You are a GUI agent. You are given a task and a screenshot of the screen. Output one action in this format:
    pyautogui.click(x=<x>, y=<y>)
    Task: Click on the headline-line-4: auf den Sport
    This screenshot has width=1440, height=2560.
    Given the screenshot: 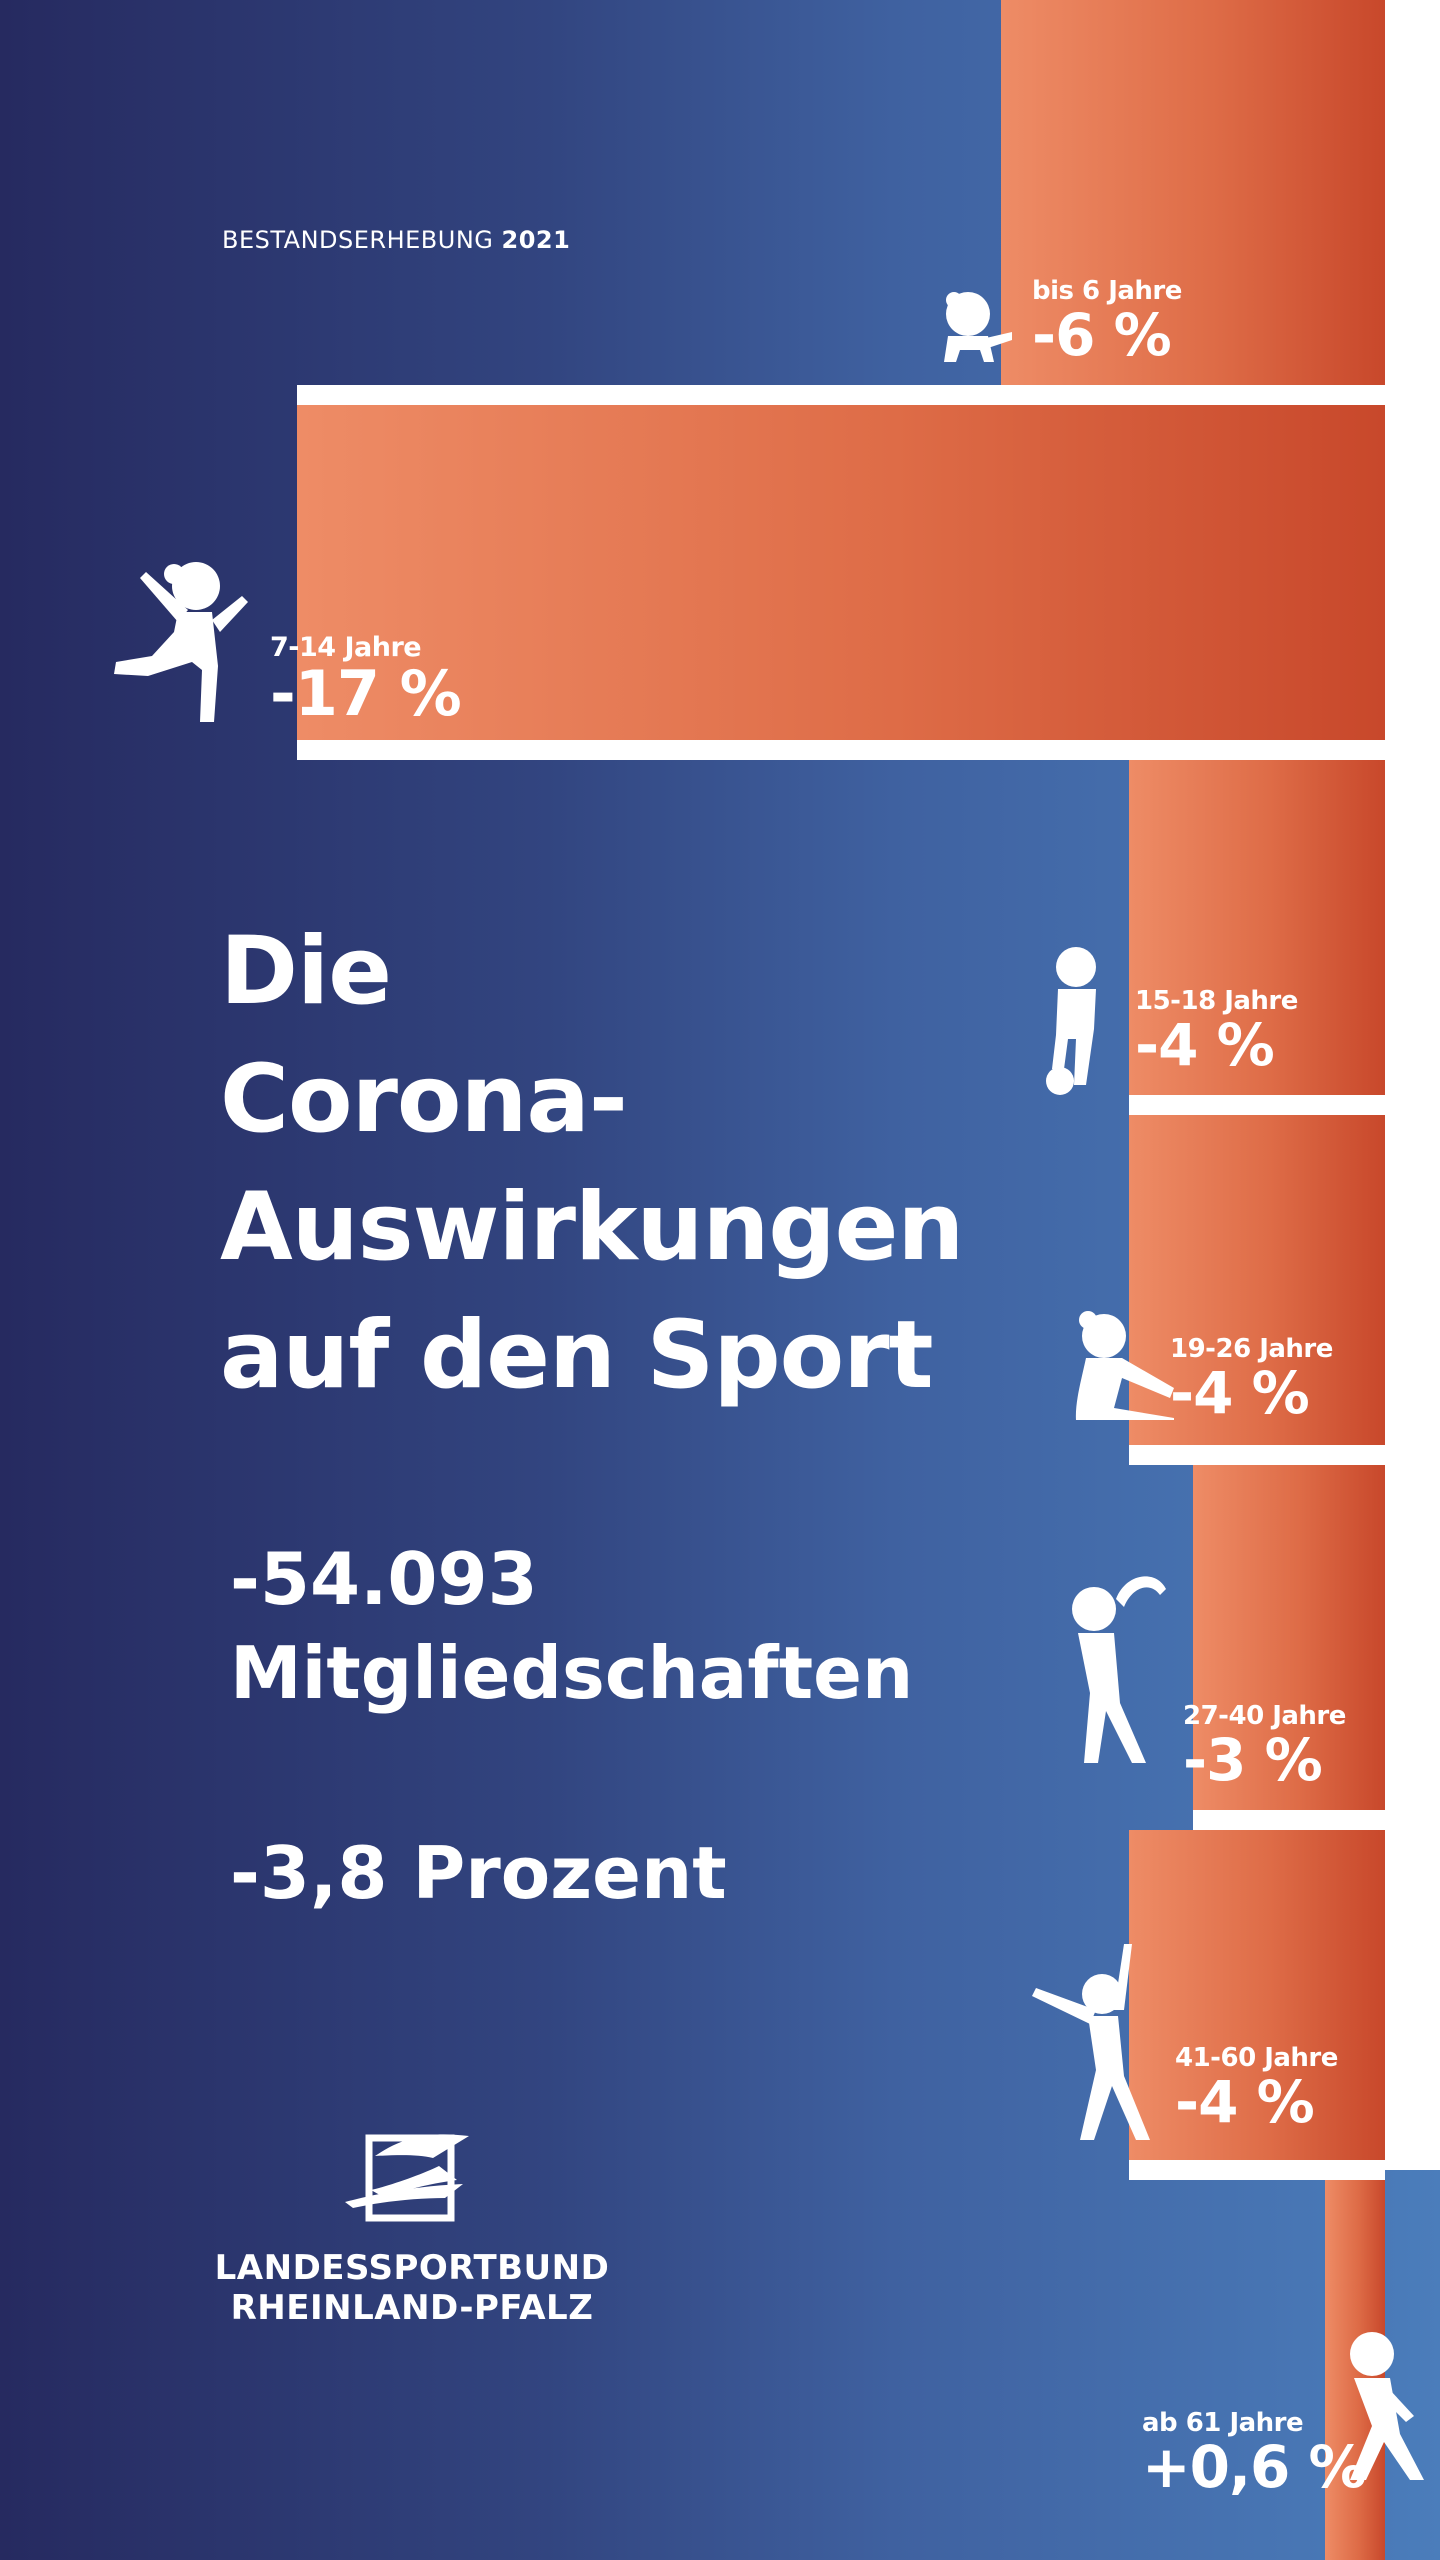 What is the action you would take?
    pyautogui.click(x=577, y=1355)
    